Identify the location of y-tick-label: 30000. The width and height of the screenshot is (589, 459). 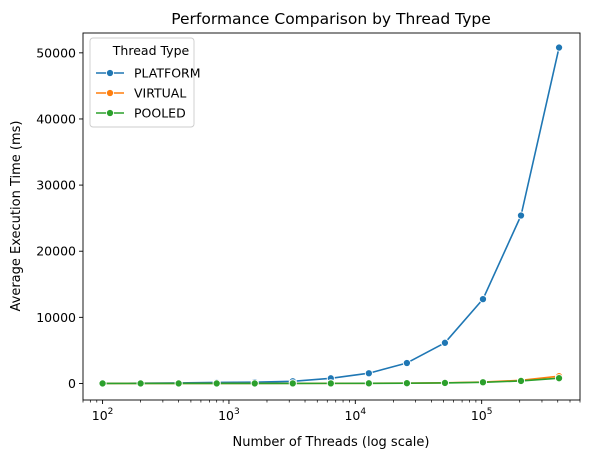
(56, 185).